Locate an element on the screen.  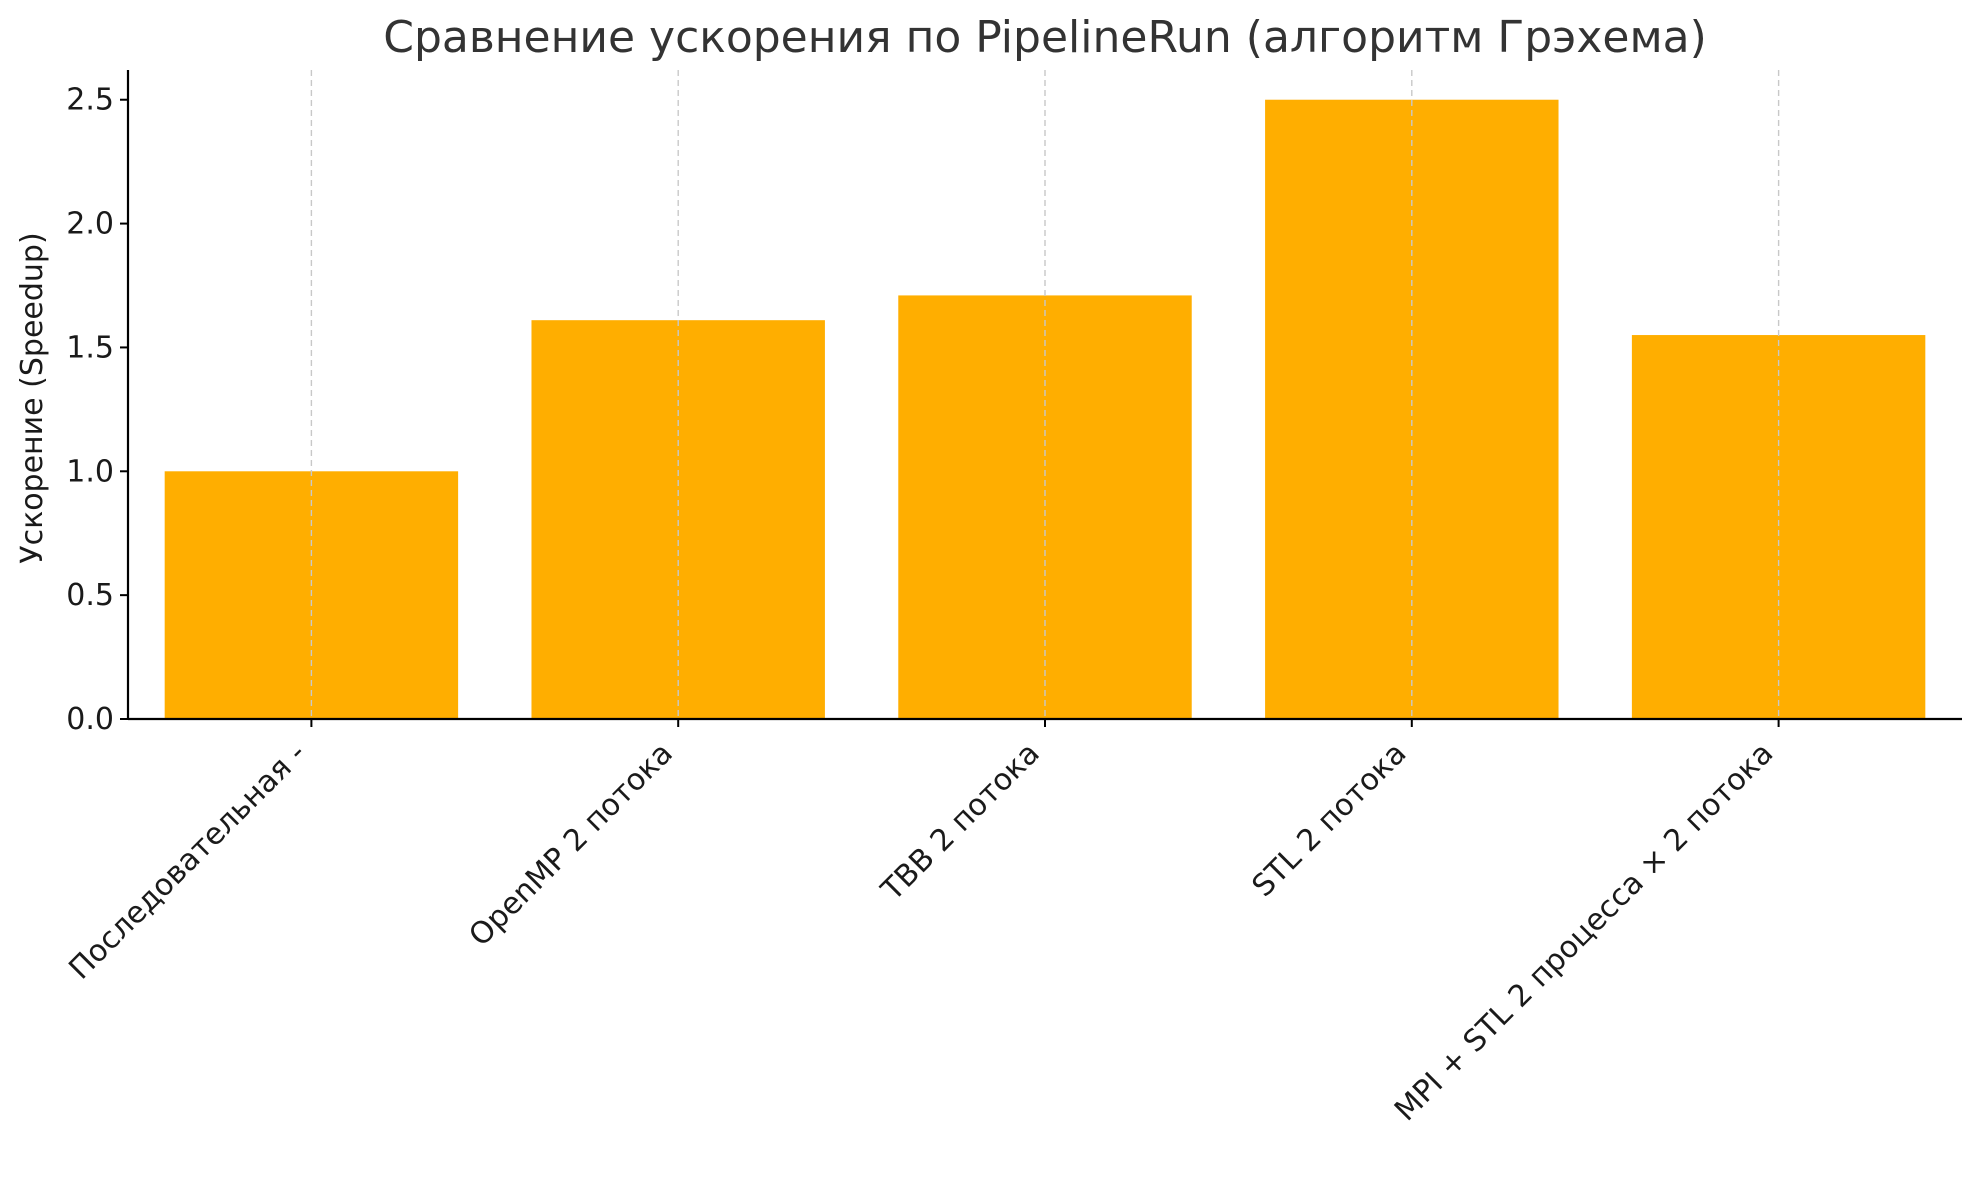
y-tick-label: 0.5 is located at coordinates (90, 595).